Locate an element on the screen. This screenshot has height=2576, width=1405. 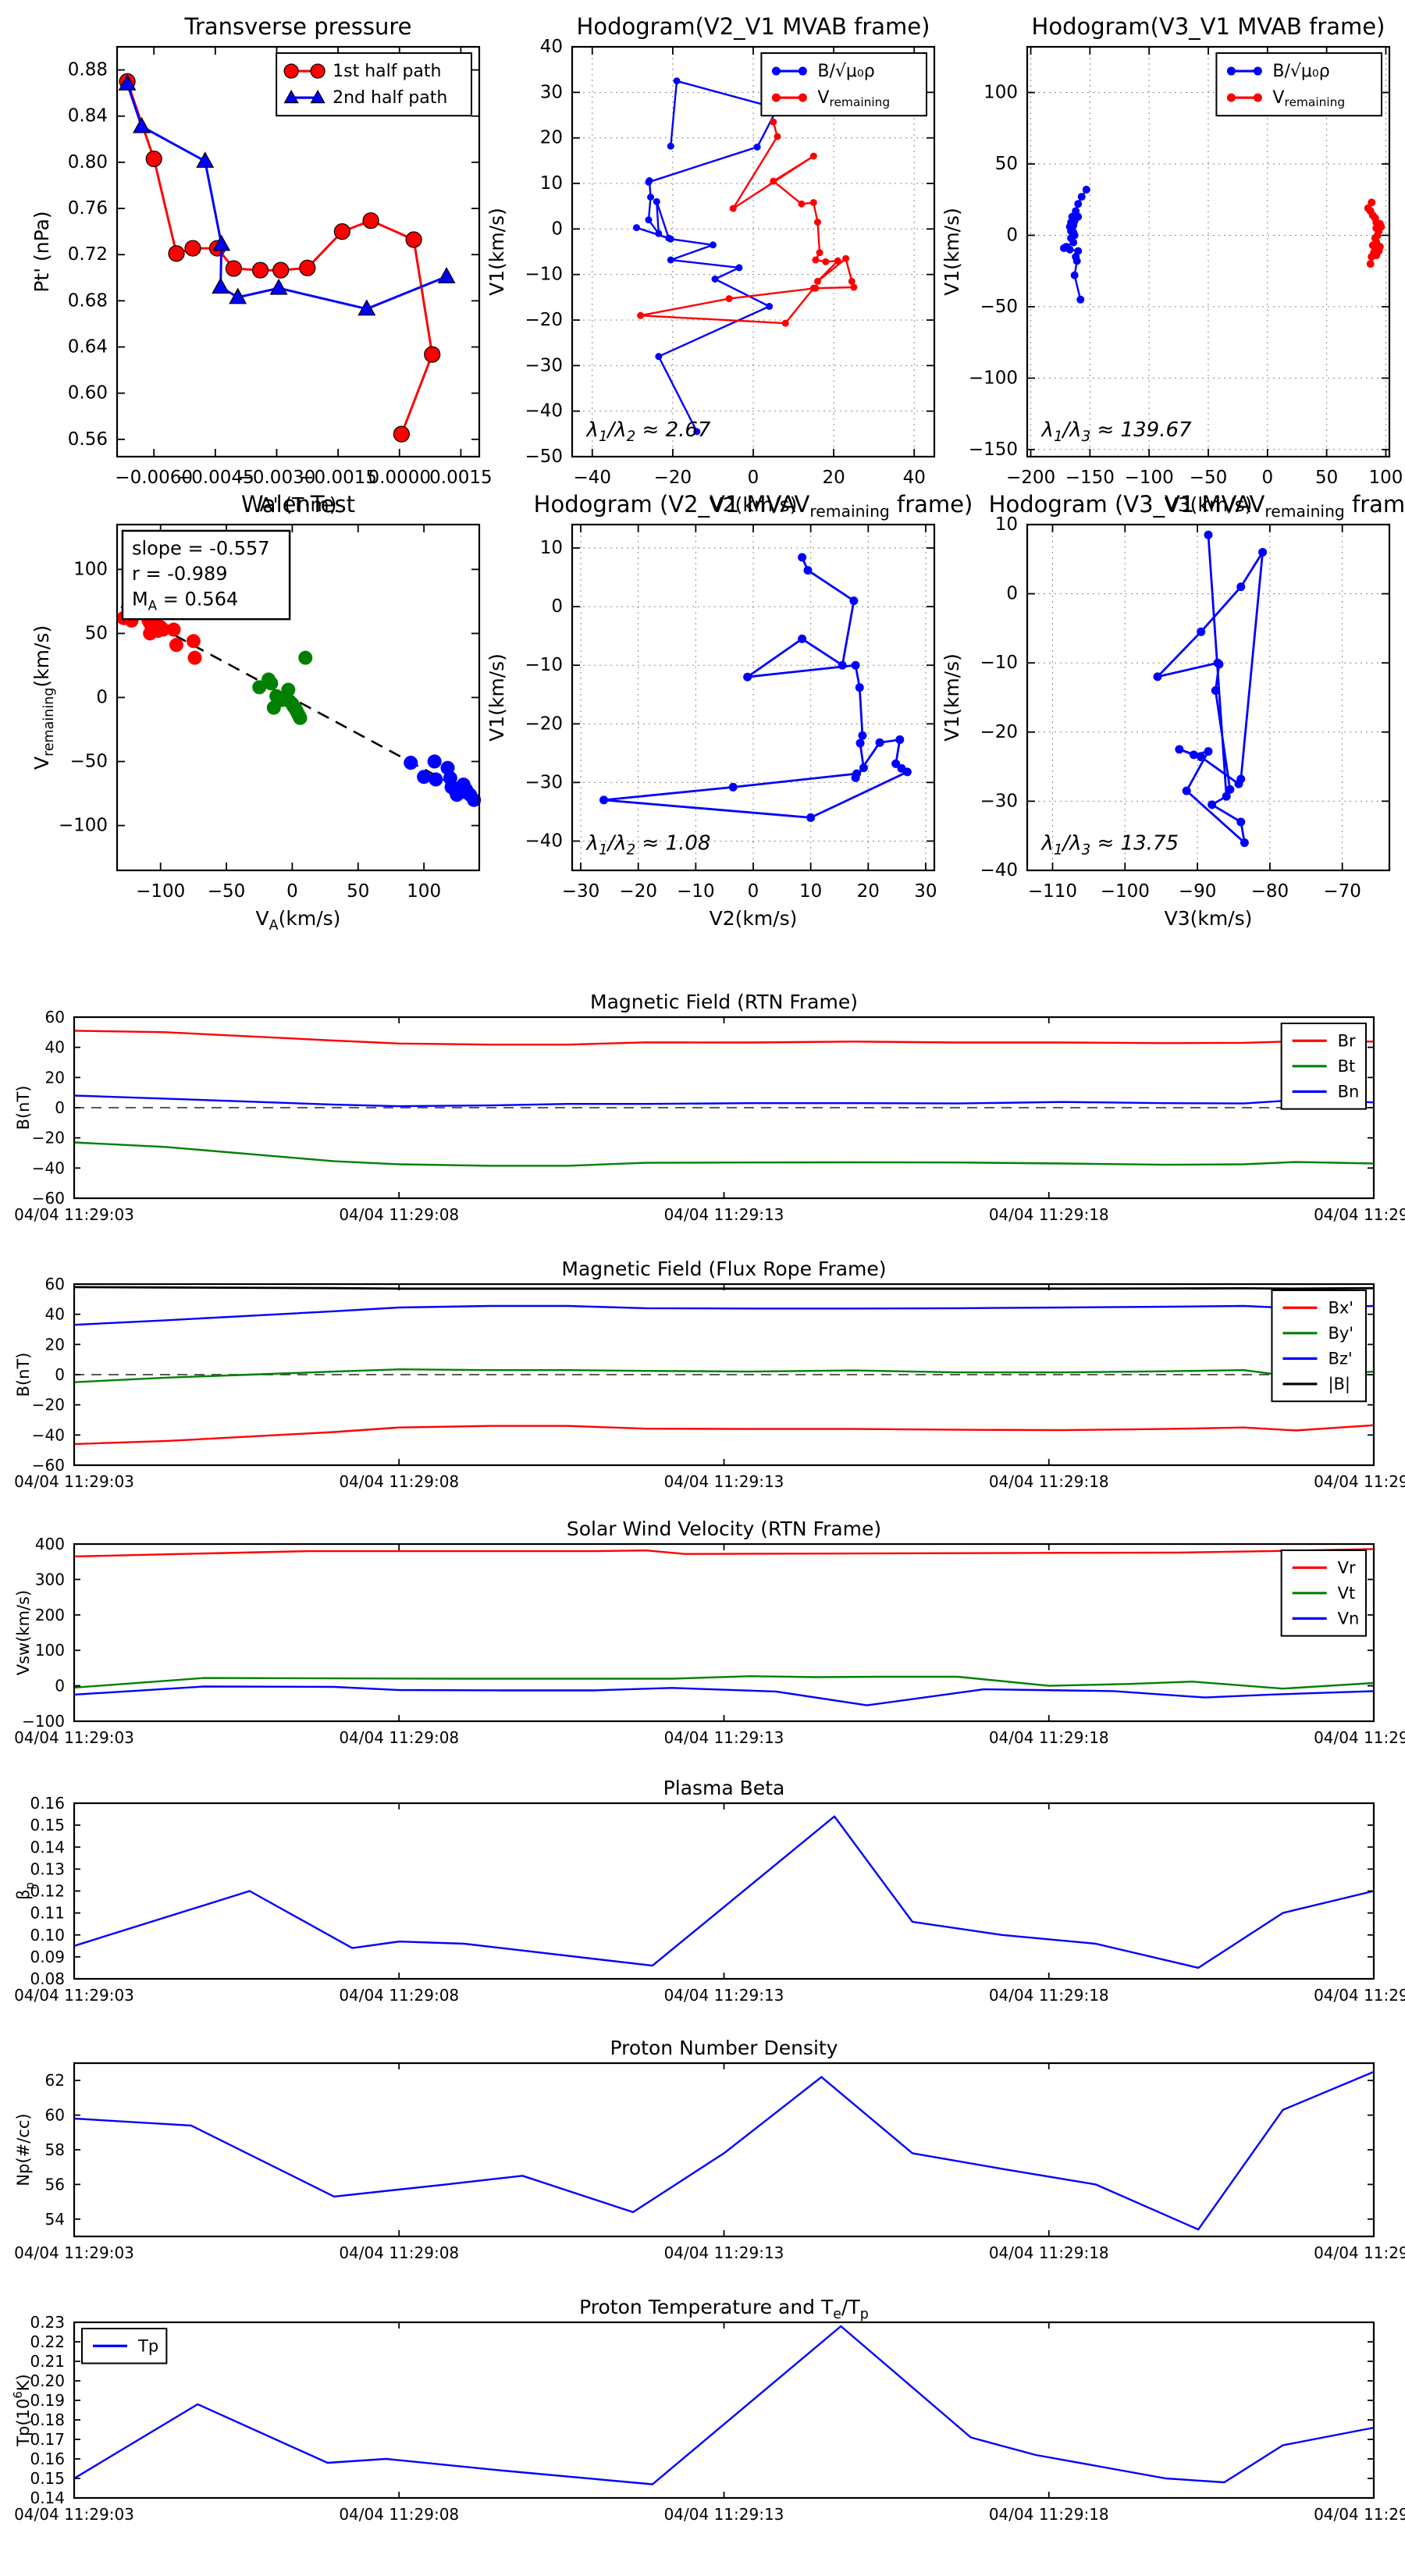
vsw_rtn-ytick: 300 is located at coordinates (50, 1579).